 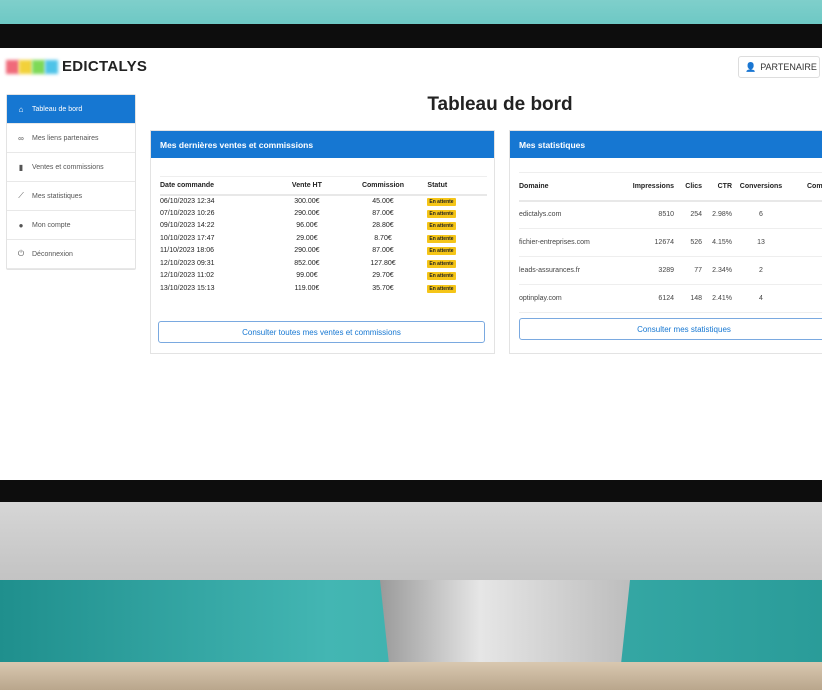 What do you see at coordinates (688, 214) in the screenshot?
I see `table-cell: 254` at bounding box center [688, 214].